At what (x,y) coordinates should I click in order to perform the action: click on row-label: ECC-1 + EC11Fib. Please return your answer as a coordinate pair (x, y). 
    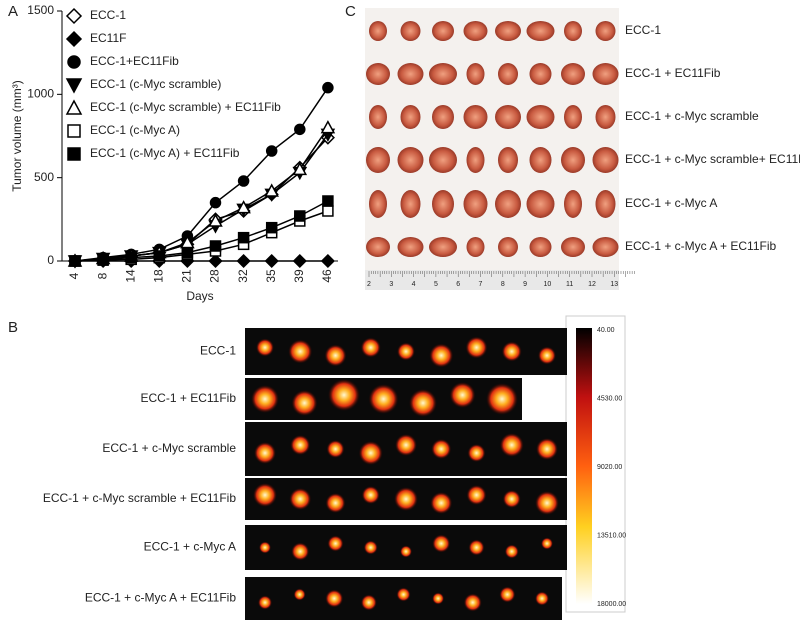
    Looking at the image, I should click on (673, 73).